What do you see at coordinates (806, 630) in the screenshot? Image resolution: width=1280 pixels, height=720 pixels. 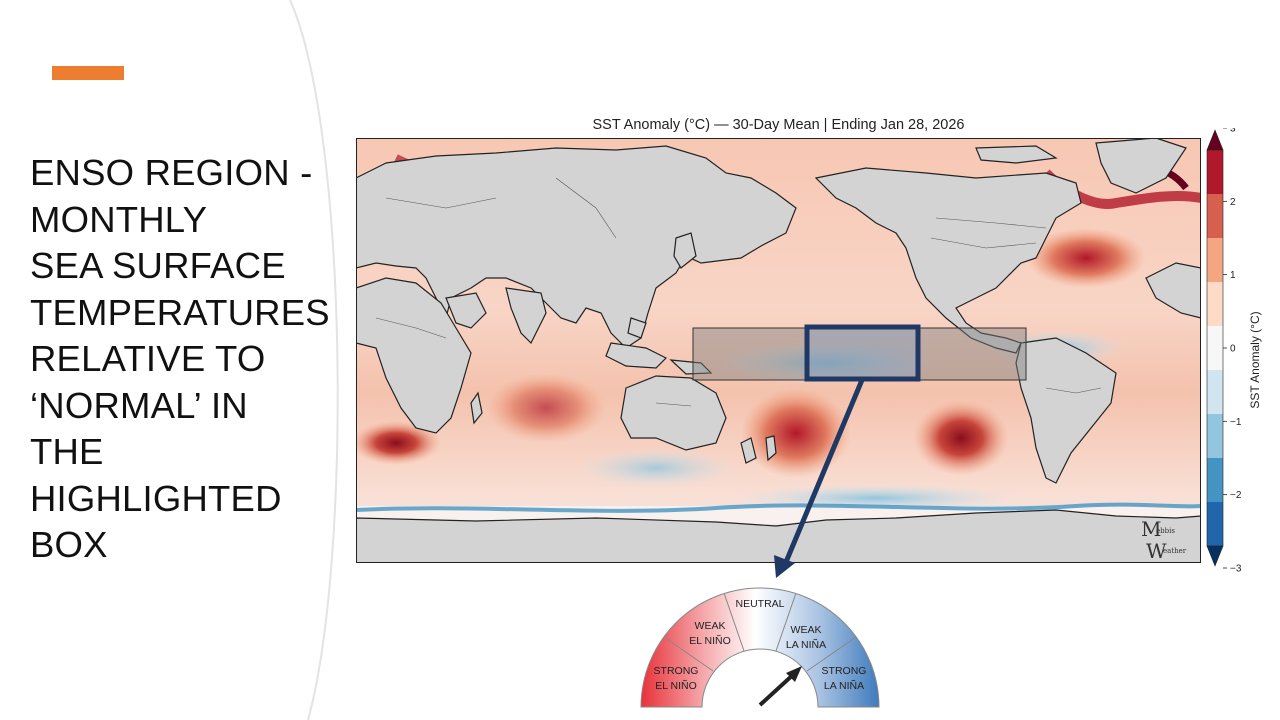 I see `gauge-label-weak-la-nina-line1: WEAK` at bounding box center [806, 630].